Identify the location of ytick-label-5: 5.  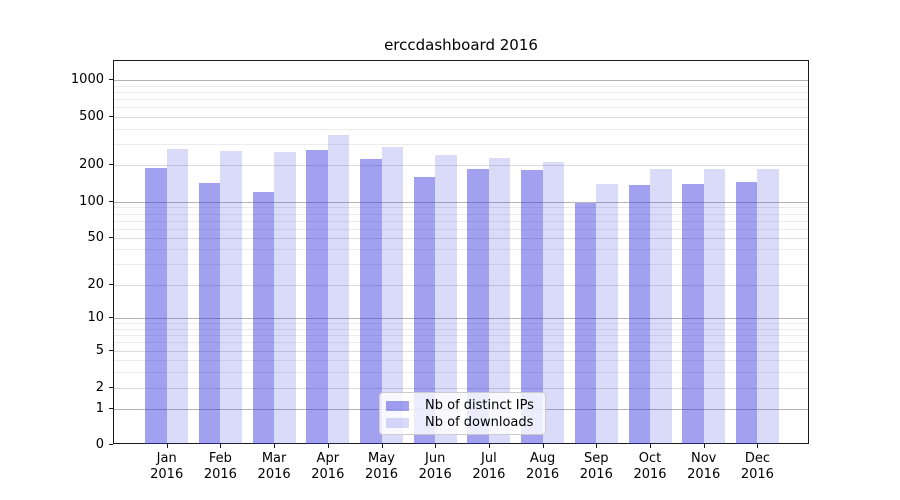
(99, 350).